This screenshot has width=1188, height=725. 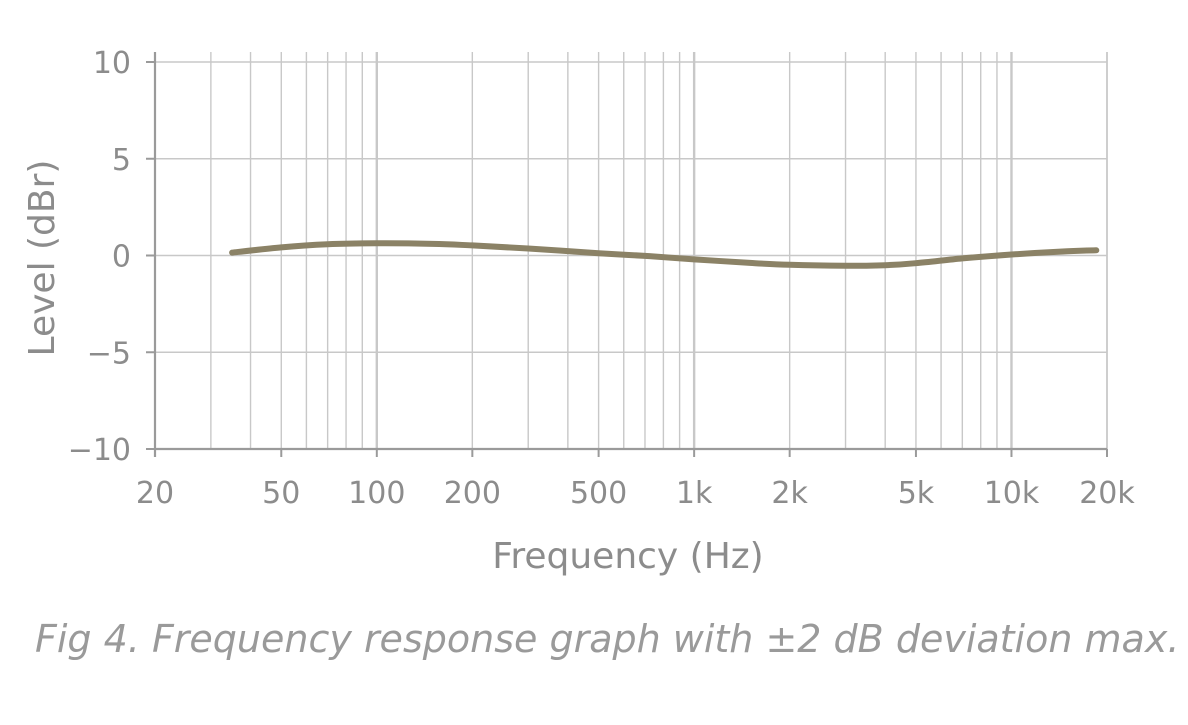 I want to click on y-axis-title: Level (dBr), so click(x=42, y=258).